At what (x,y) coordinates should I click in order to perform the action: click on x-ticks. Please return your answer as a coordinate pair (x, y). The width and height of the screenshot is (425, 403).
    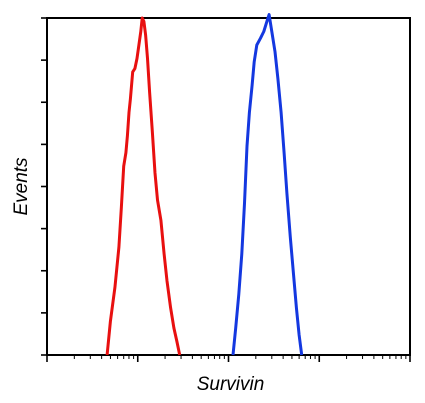
    Looking at the image, I should click on (228, 358).